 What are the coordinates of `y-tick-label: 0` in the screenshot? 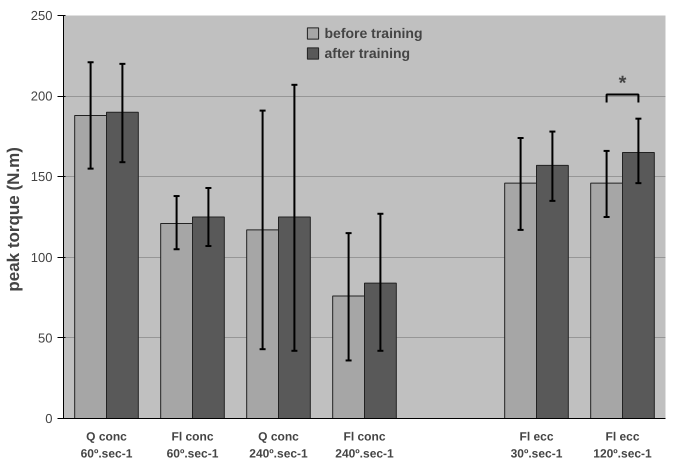 It's located at (49, 418).